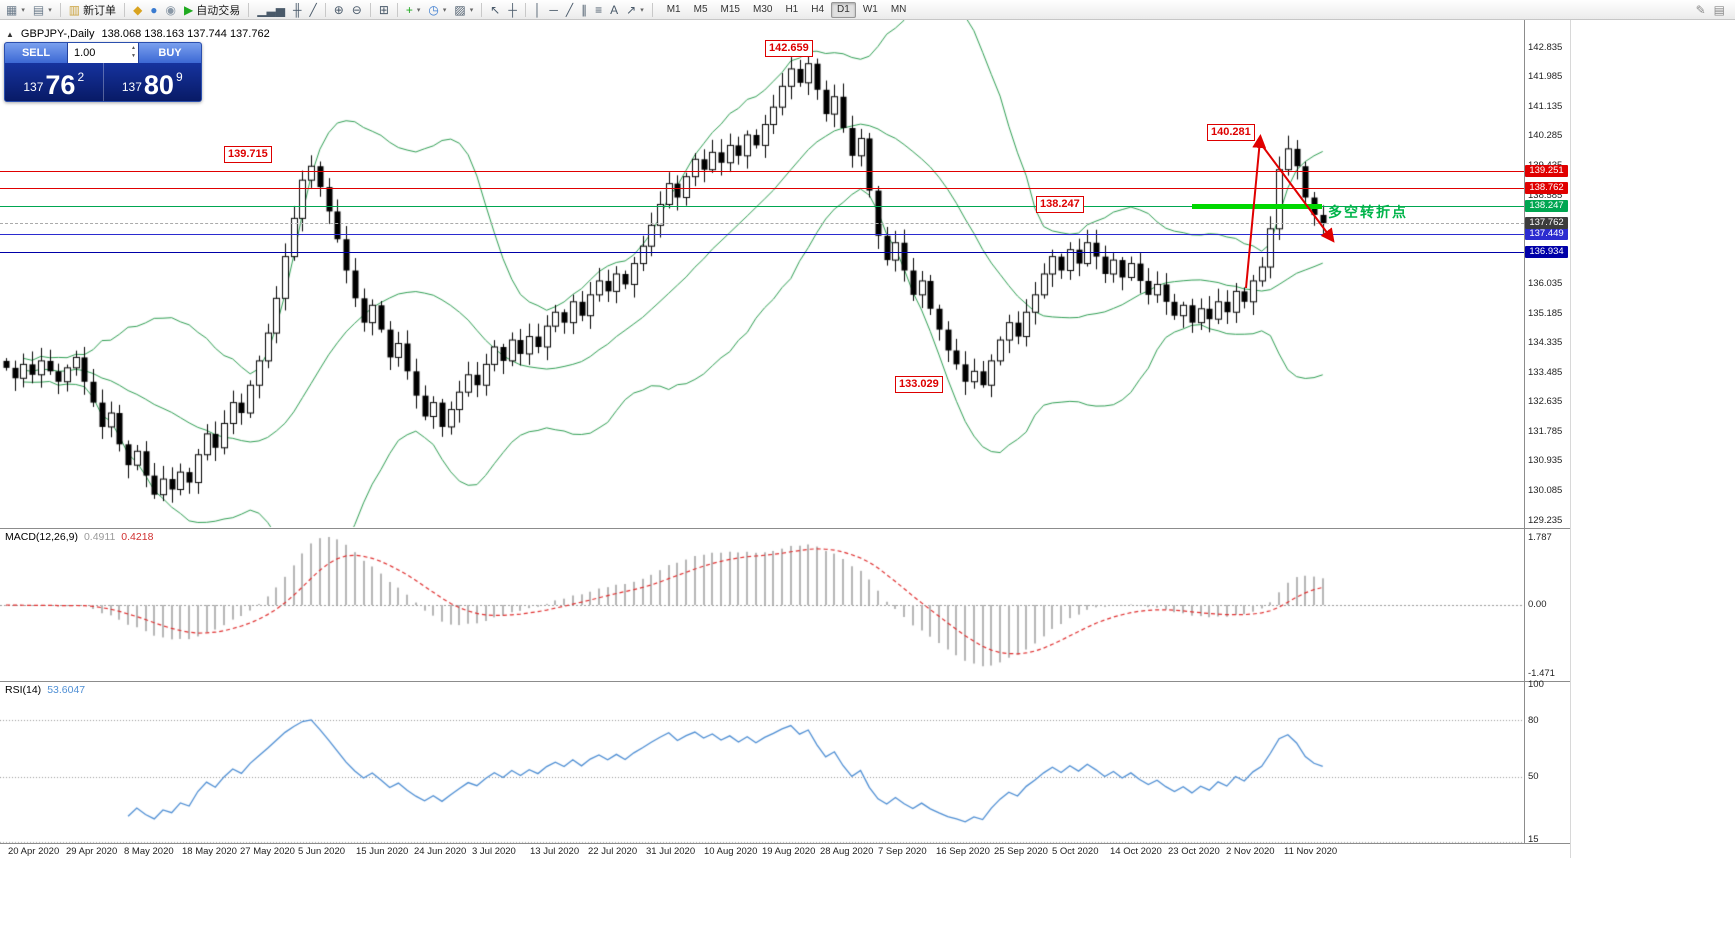  What do you see at coordinates (1311, 851) in the screenshot?
I see `date-label: 11 Nov 2020` at bounding box center [1311, 851].